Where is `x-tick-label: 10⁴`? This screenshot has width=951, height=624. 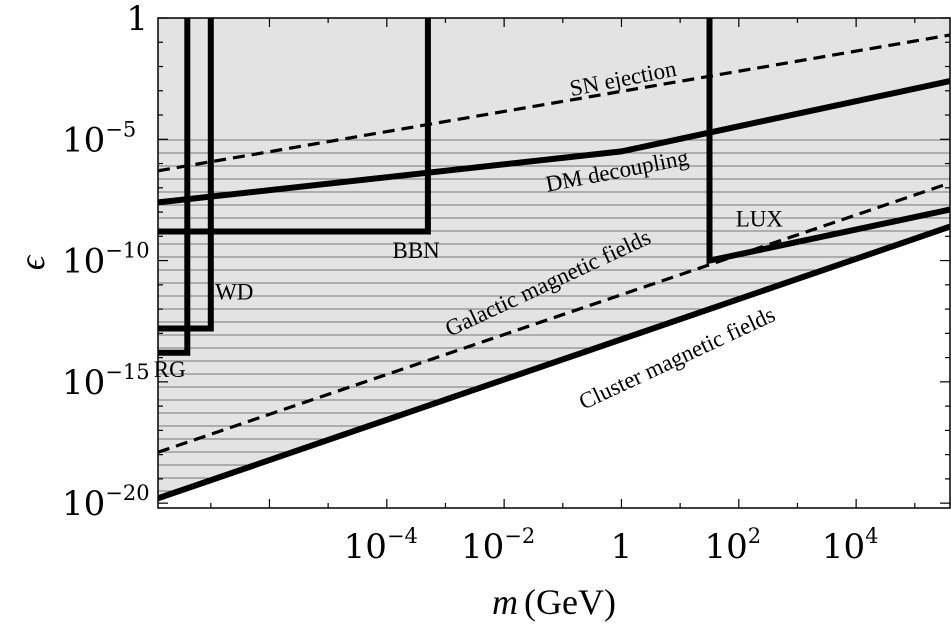 x-tick-label: 10⁴ is located at coordinates (850, 545).